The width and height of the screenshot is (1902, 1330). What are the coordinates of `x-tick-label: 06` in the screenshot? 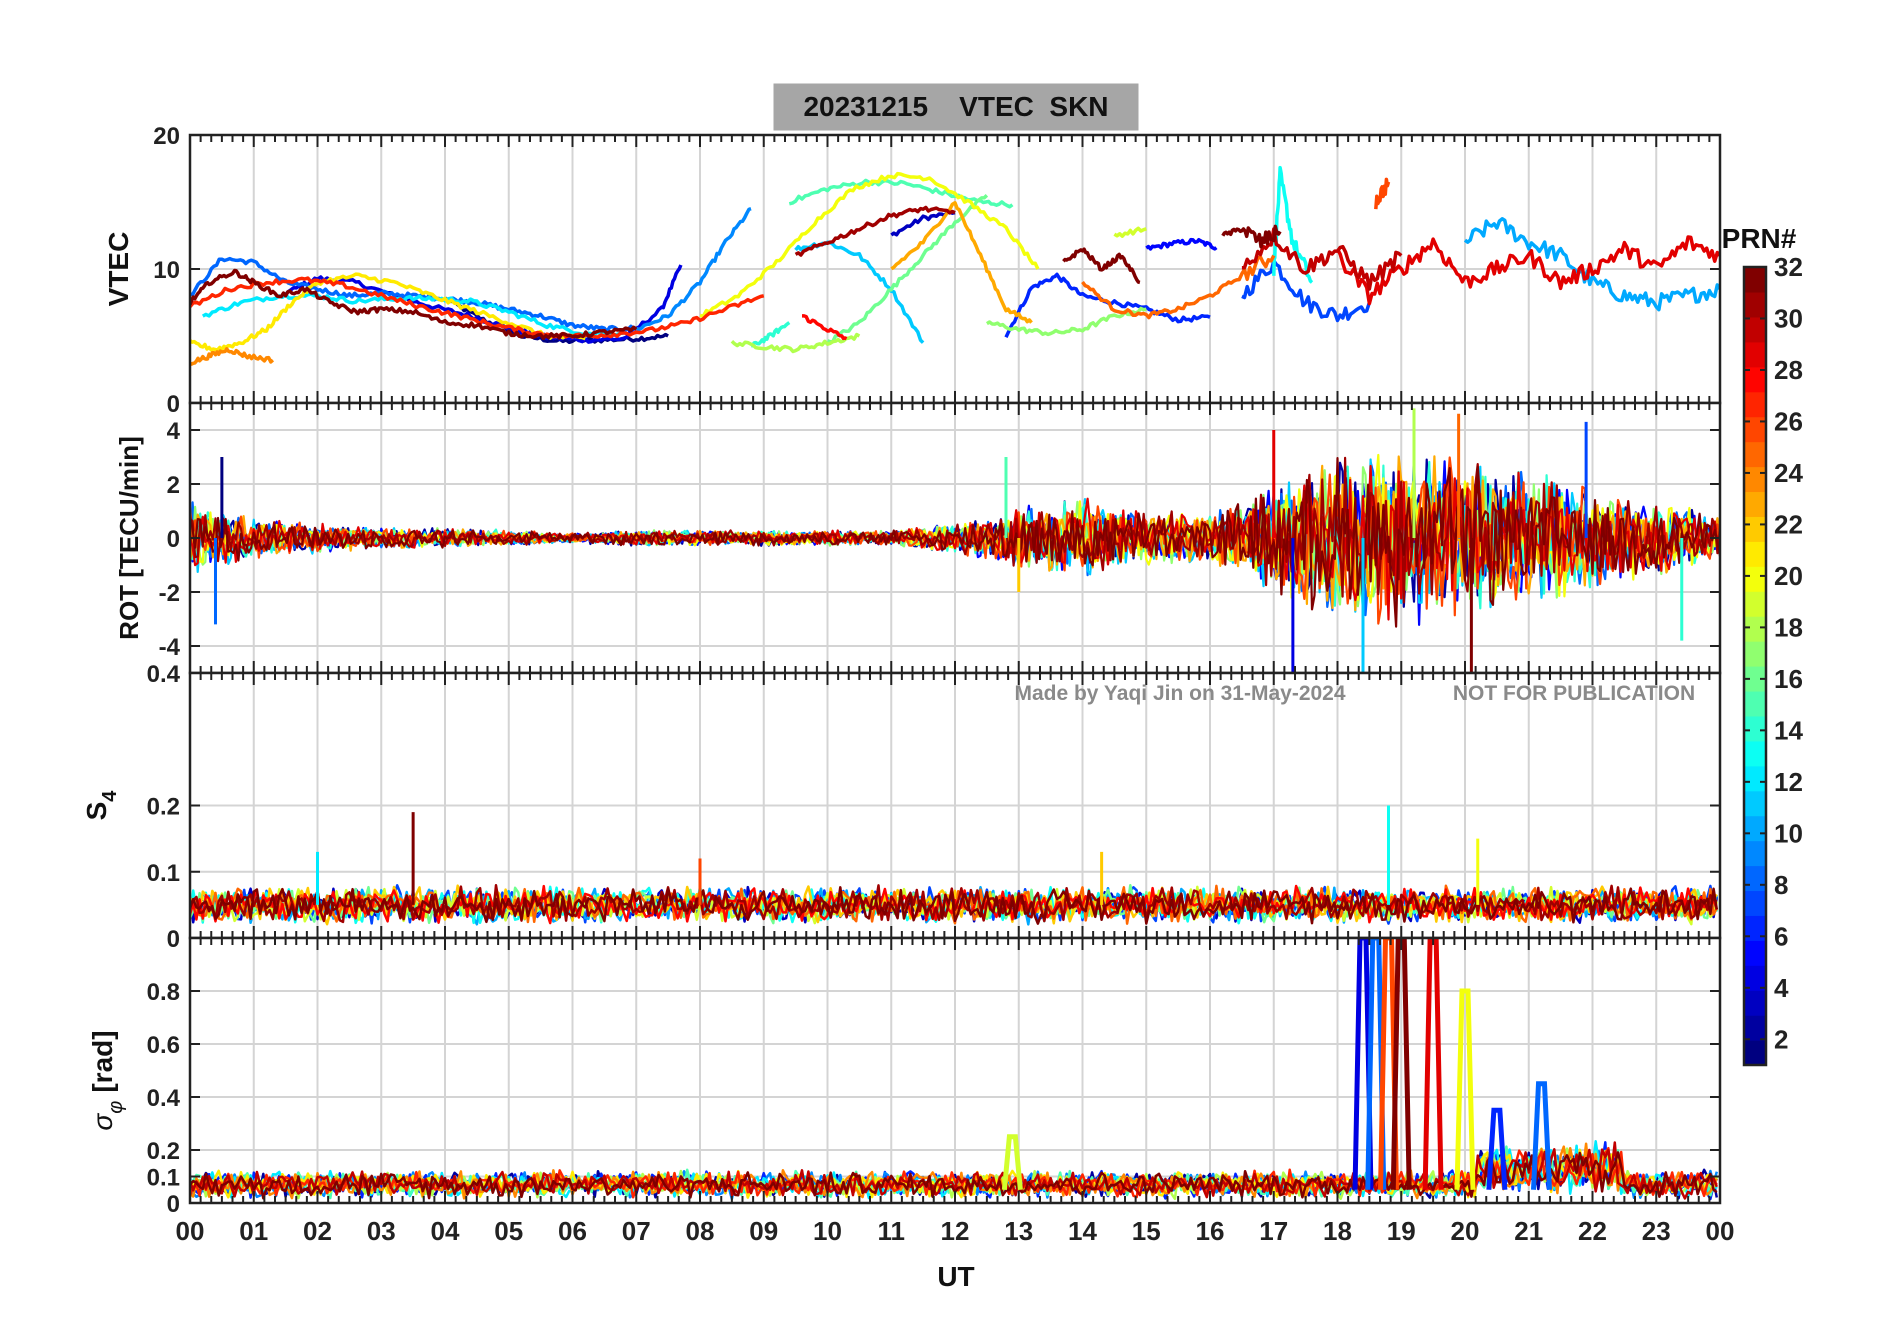 It's located at (572, 1231).